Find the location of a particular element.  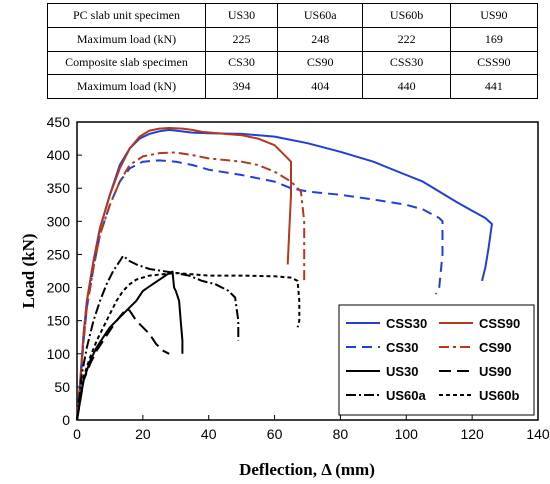

y-tick-label: 400 is located at coordinates (59, 155).